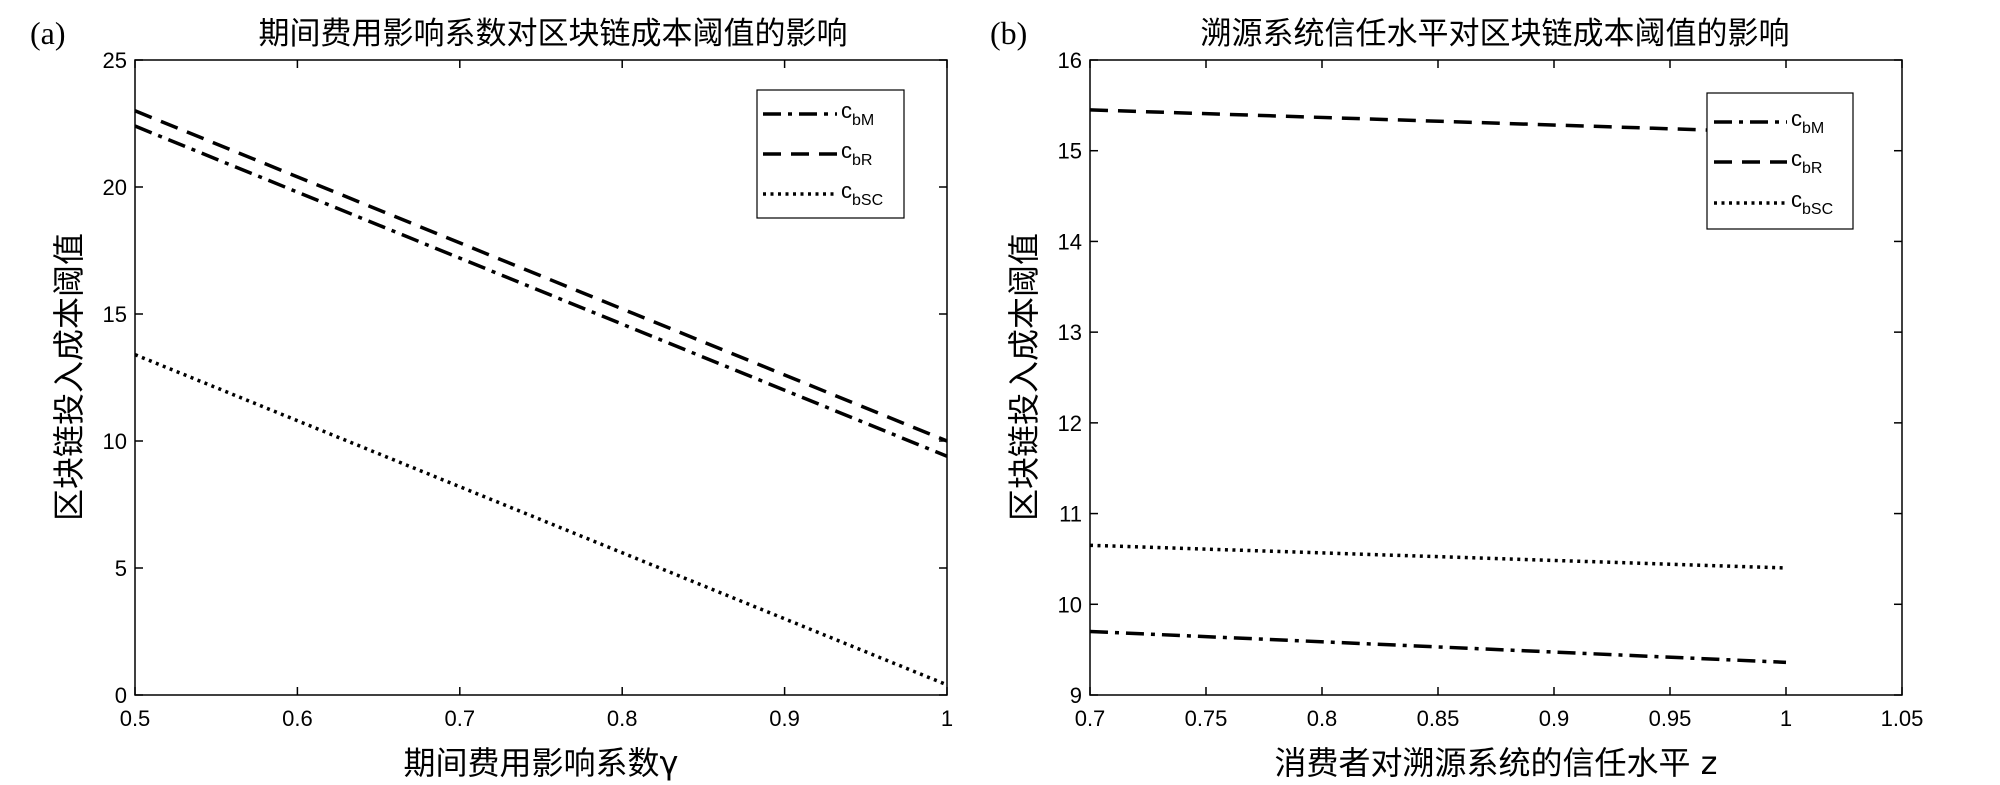 This screenshot has width=2000, height=785. What do you see at coordinates (1070, 332) in the screenshot?
I see `y-tick-label: 13` at bounding box center [1070, 332].